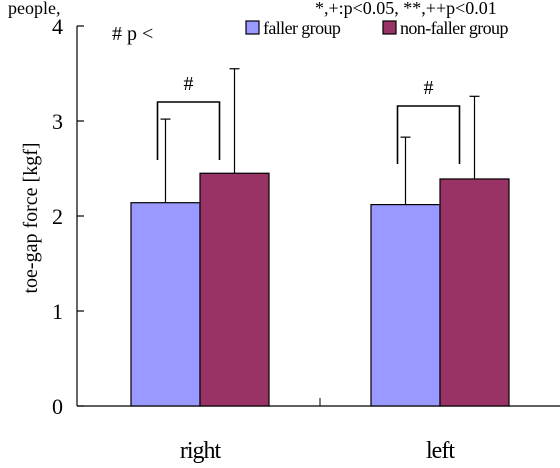 The width and height of the screenshot is (560, 468). I want to click on y-tick-label-0: 0, so click(57, 406).